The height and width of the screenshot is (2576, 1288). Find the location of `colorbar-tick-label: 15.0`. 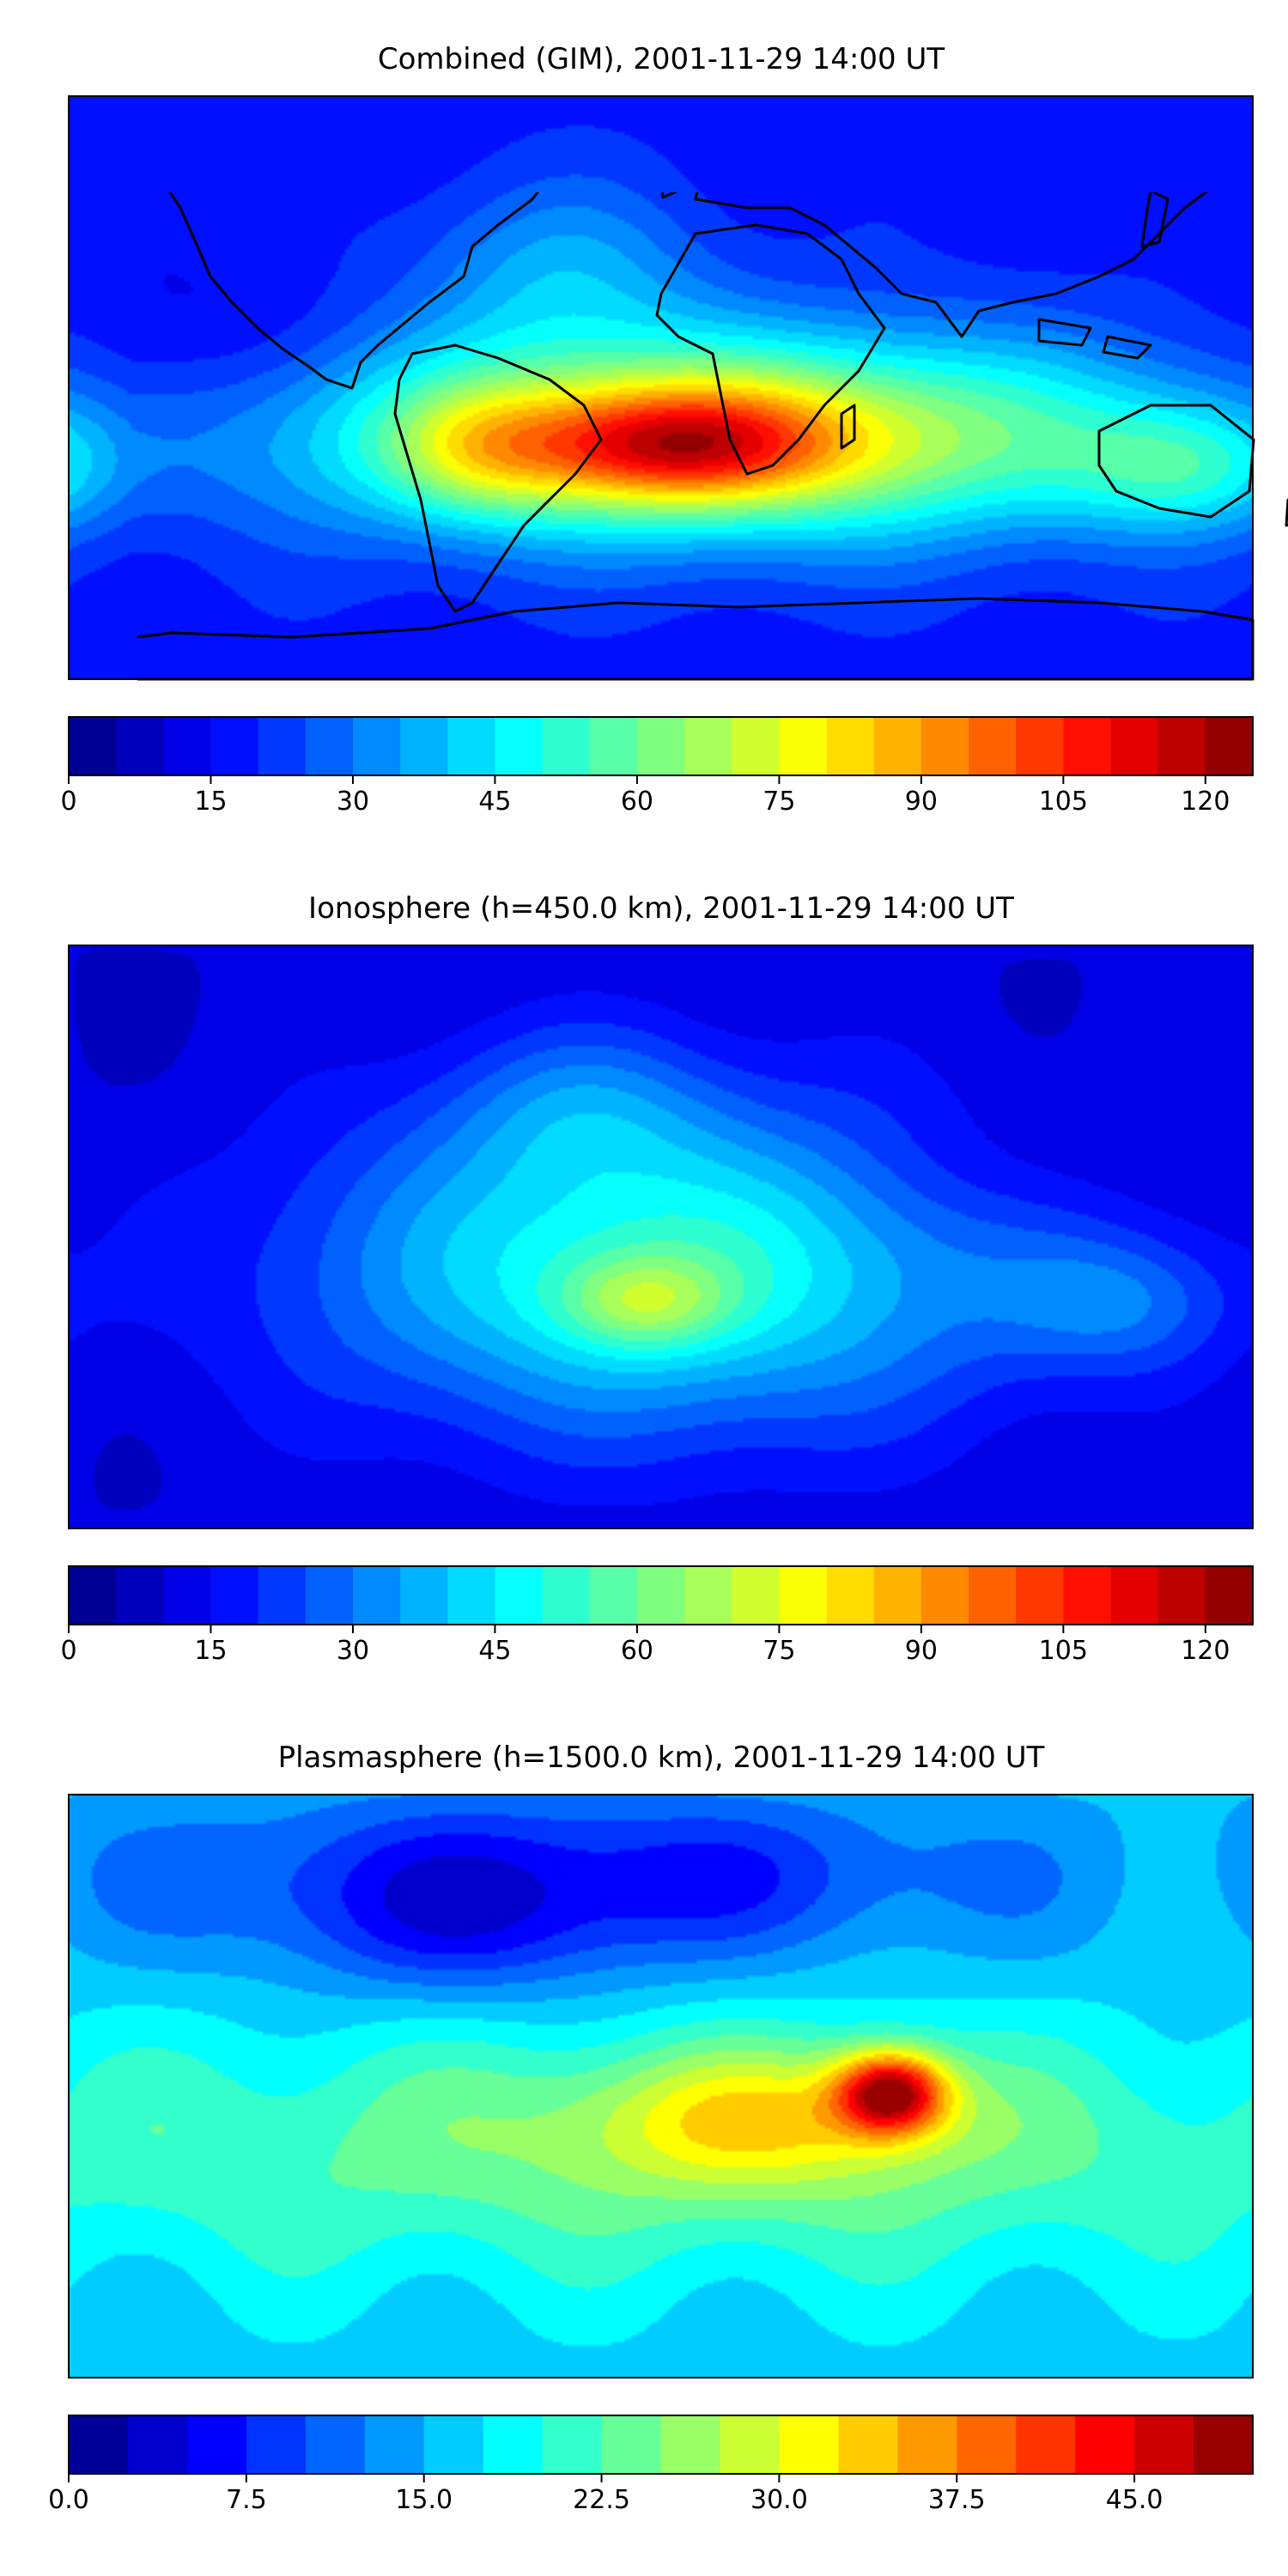

colorbar-tick-label: 15.0 is located at coordinates (424, 2500).